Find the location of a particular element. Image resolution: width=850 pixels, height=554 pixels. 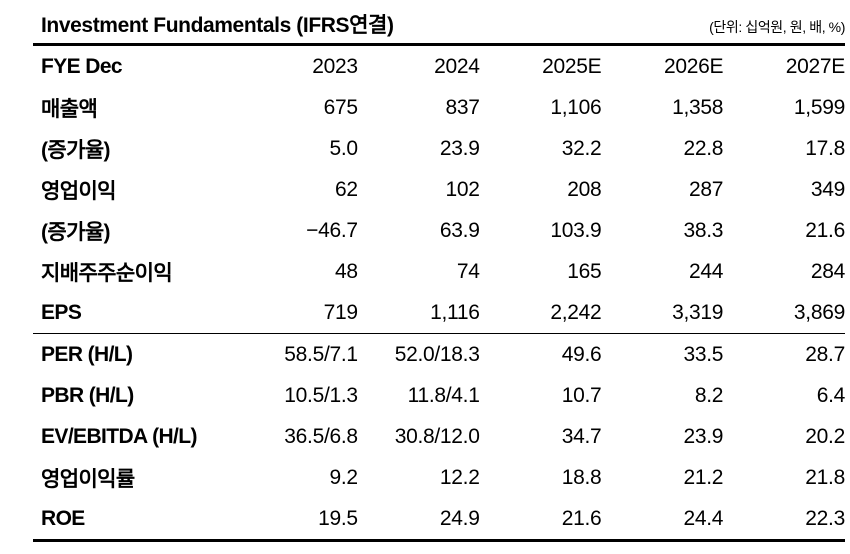

cell-value: 1,106 is located at coordinates (576, 107).